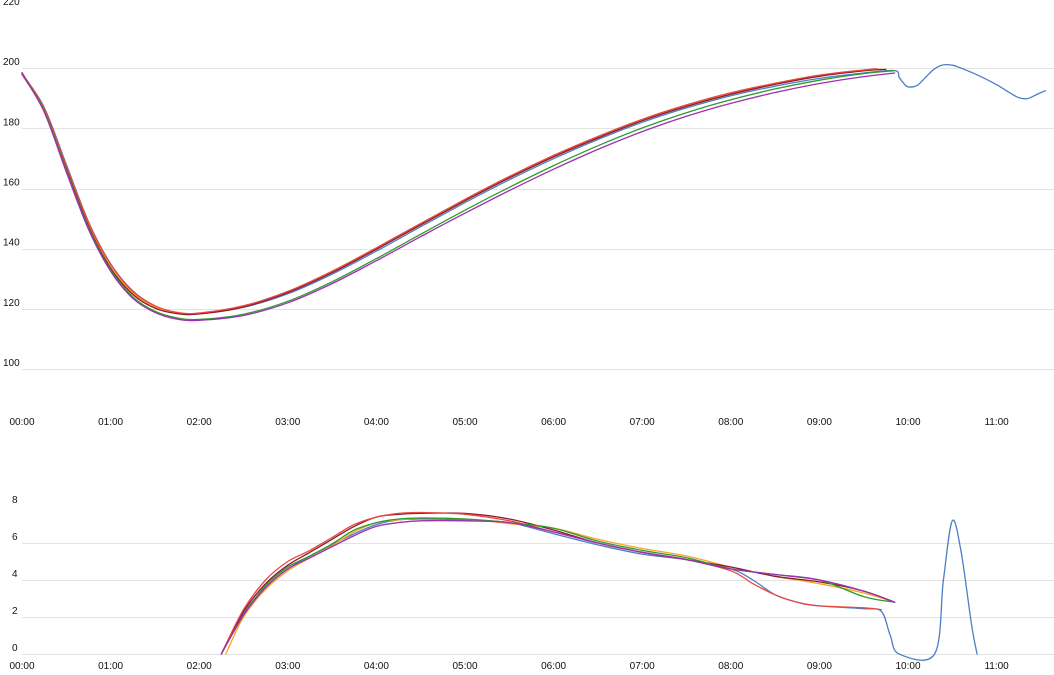 This screenshot has width=1054, height=675. What do you see at coordinates (11, 62) in the screenshot?
I see `y-tick-label: 200` at bounding box center [11, 62].